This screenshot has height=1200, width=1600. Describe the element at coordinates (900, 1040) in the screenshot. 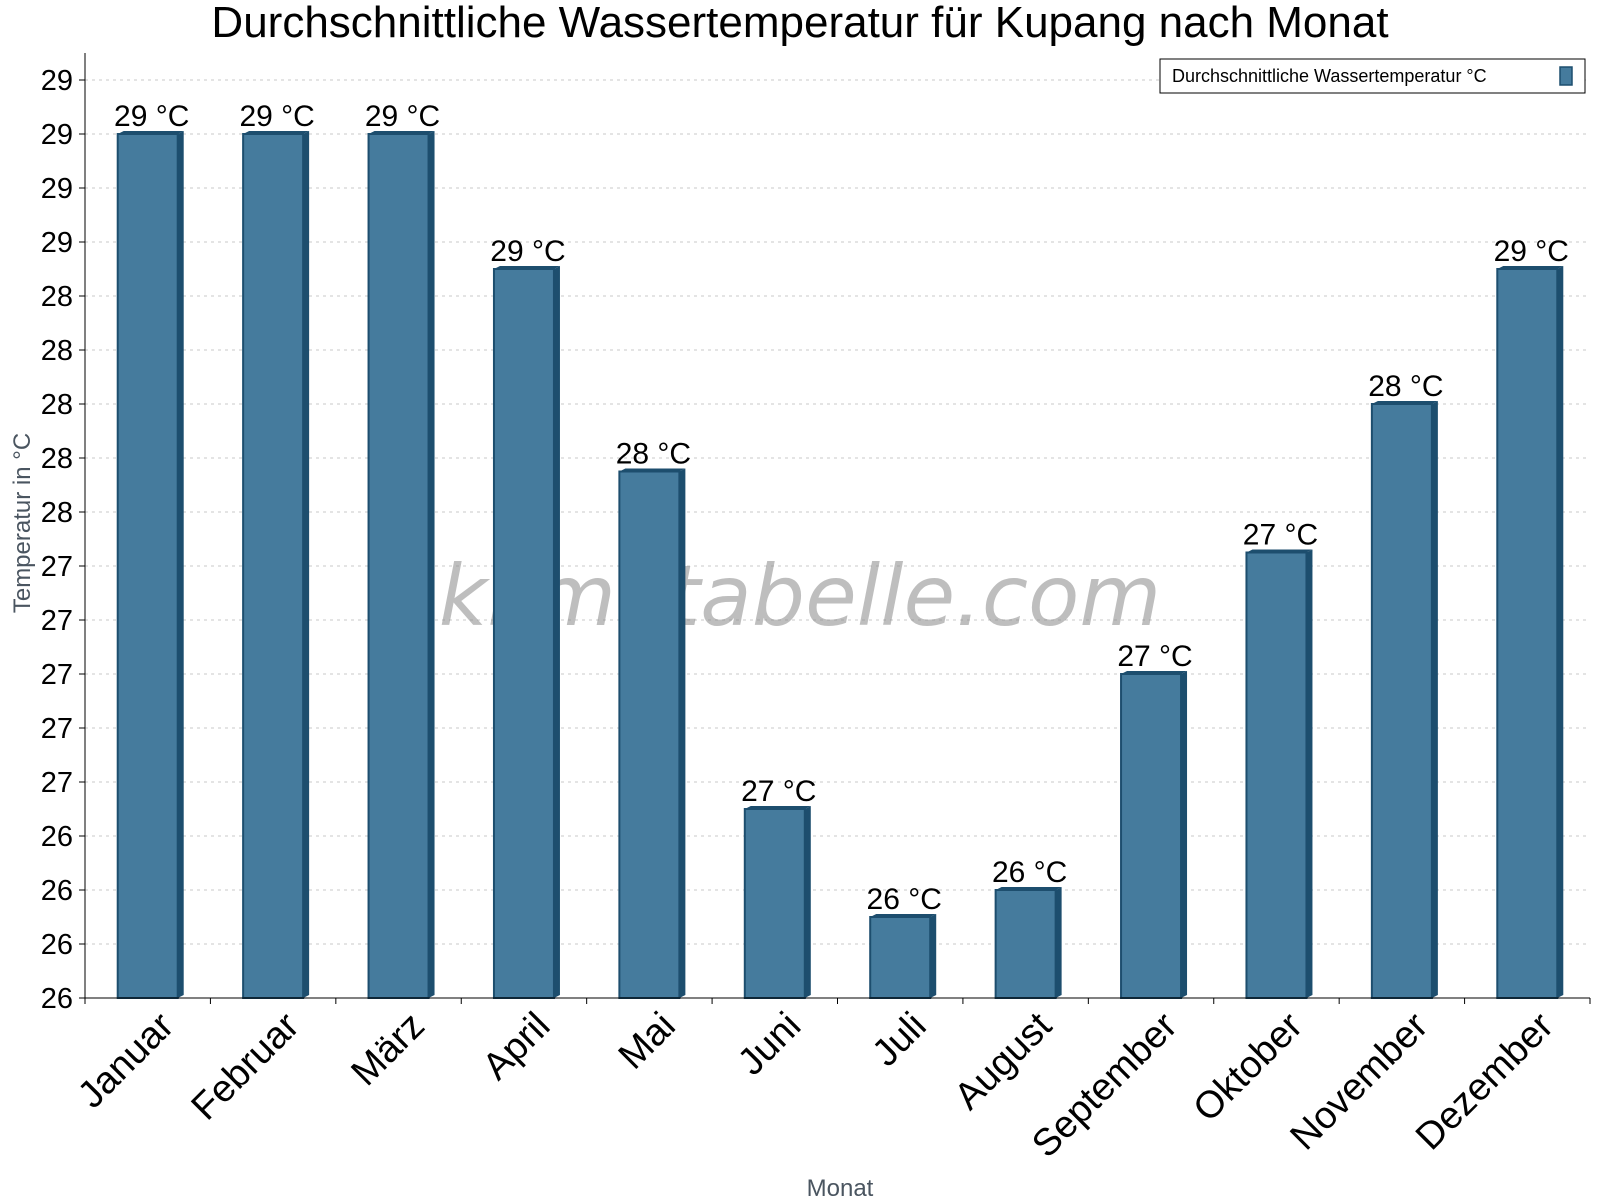

I see `x-tick-label: Juli` at that location.